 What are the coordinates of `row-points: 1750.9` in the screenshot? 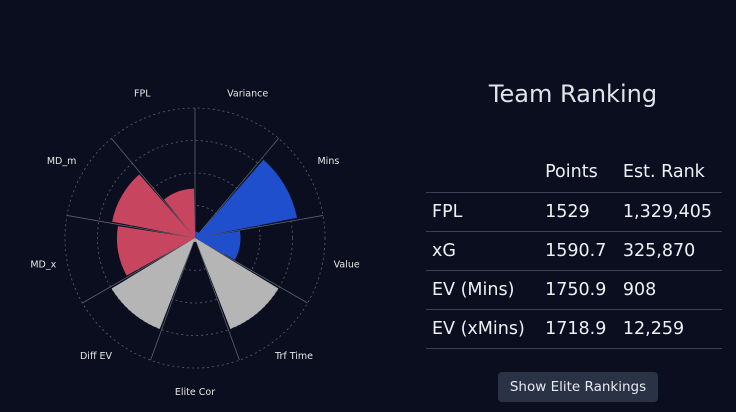 It's located at (577, 290).